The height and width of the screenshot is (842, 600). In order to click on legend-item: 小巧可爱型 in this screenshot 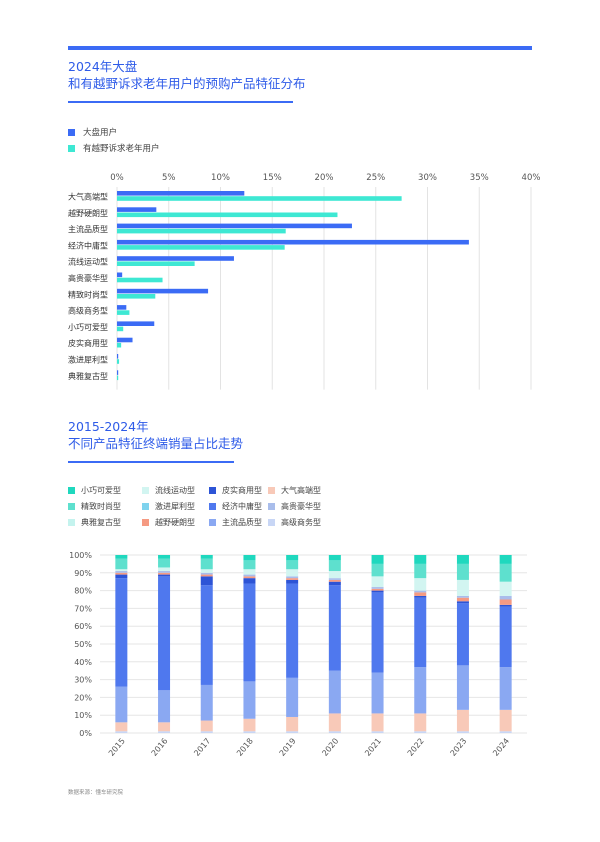, I will do `click(94, 490)`.